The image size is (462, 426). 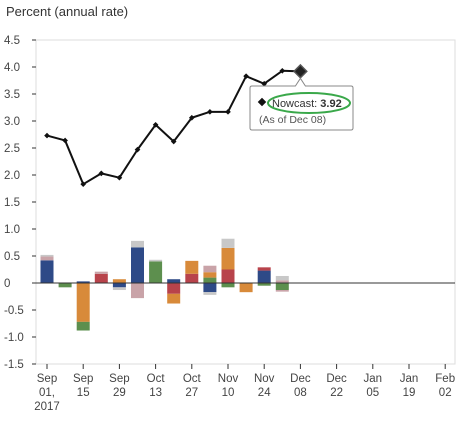 What do you see at coordinates (12, 149) in the screenshot?
I see `y-tick-label: 2.5` at bounding box center [12, 149].